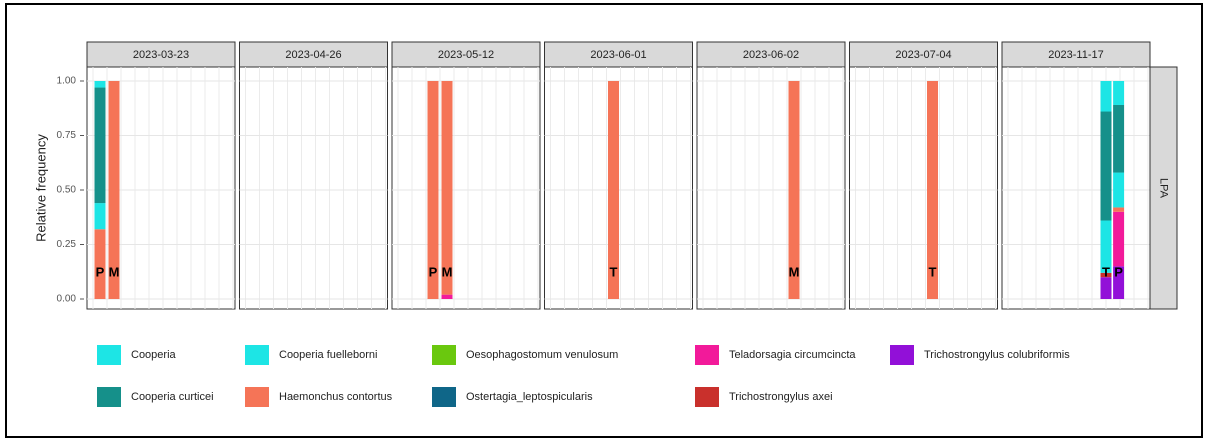 The image size is (1210, 446). Describe the element at coordinates (67, 299) in the screenshot. I see `y-tick-label: 0.00` at that location.